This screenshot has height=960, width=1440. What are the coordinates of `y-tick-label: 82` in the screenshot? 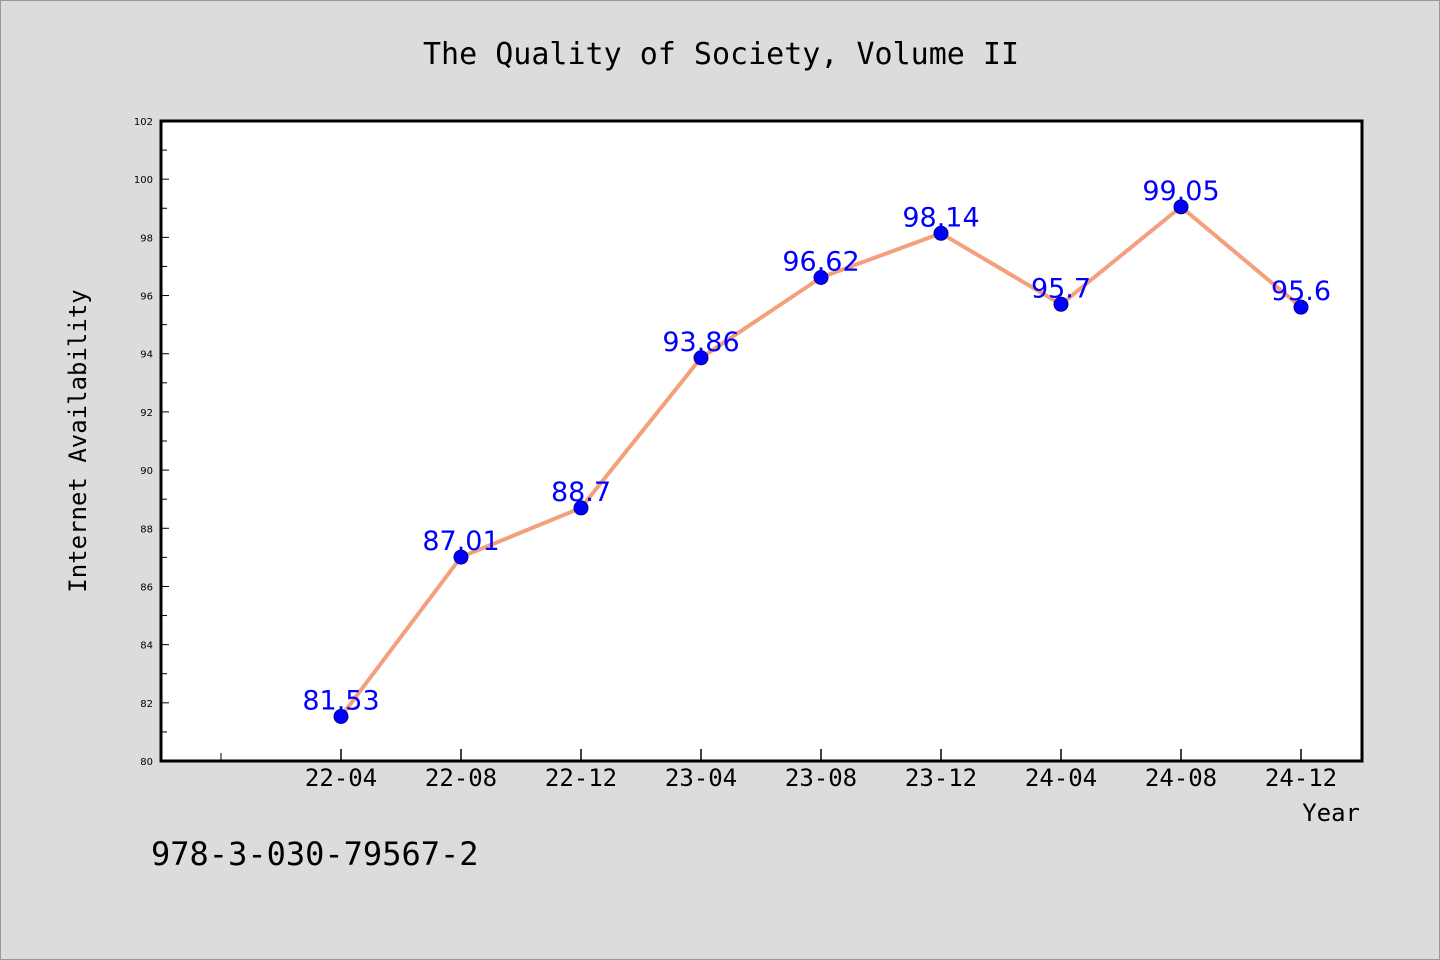 It's located at (146, 704).